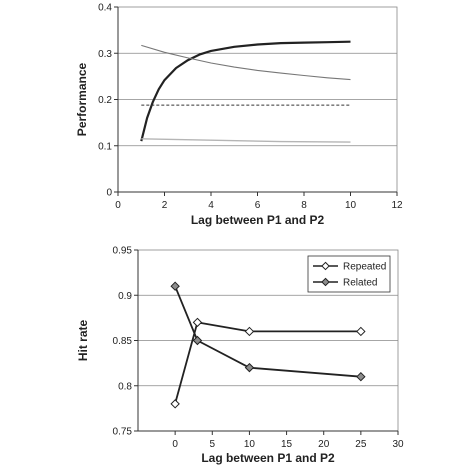  I want to click on x-tick-label: 20, so click(324, 444).